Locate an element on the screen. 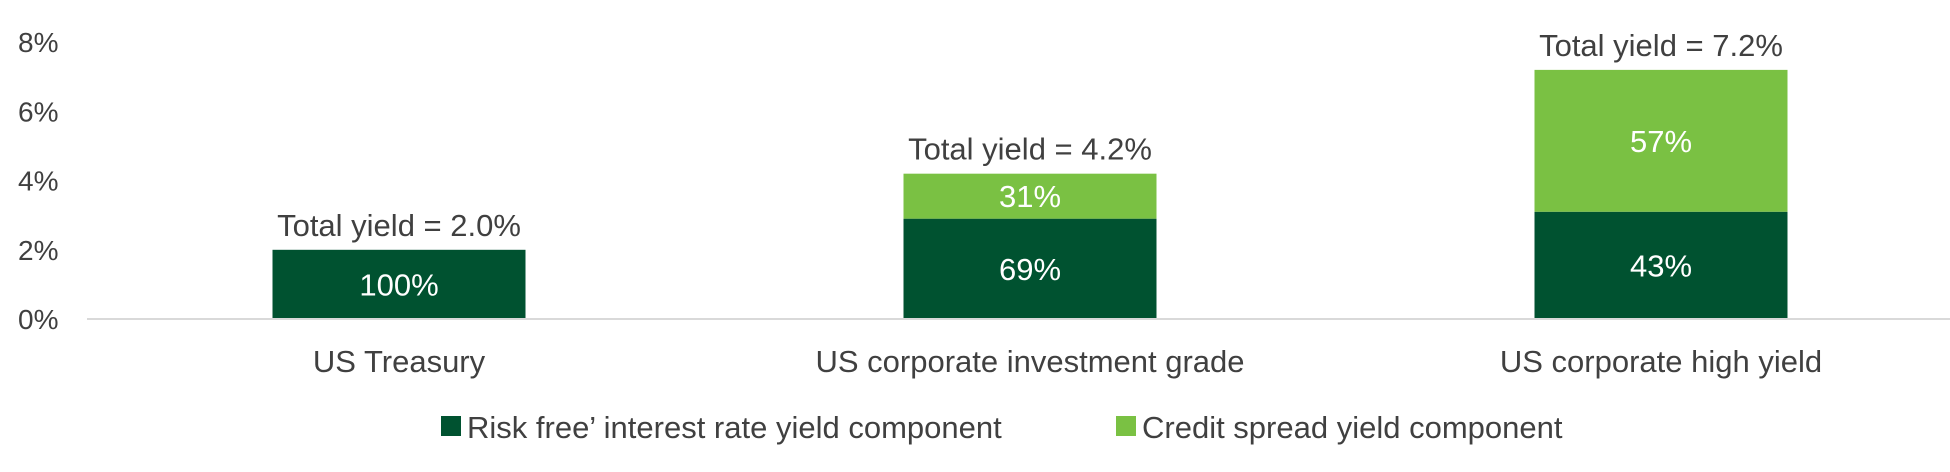 This screenshot has width=1950, height=472. y-tick-label: 6% is located at coordinates (38, 111).